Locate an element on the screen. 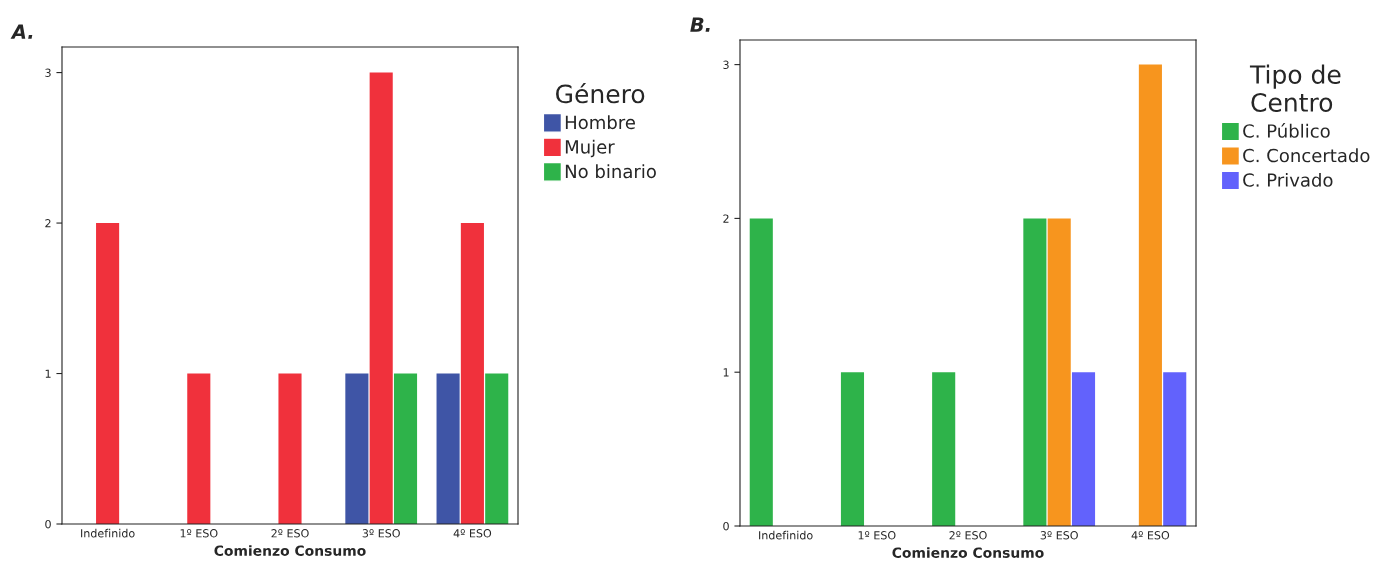 The width and height of the screenshot is (1384, 576). chart-title: B. is located at coordinates (700, 24).